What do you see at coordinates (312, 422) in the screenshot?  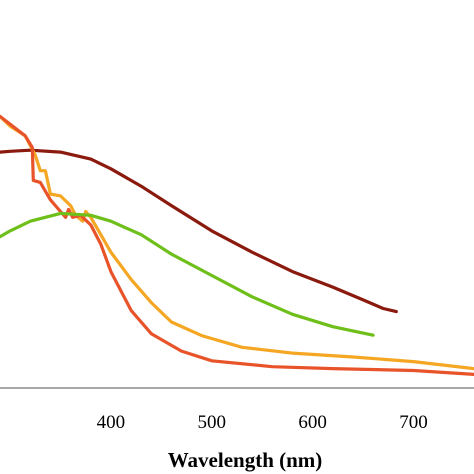 I see `x-tick-label-600: 600` at bounding box center [312, 422].